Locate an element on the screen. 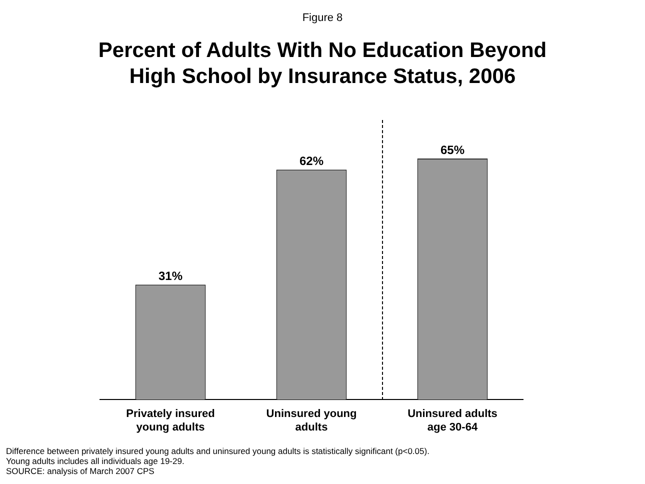 Image resolution: width=645 pixels, height=484 pixels. chart-title: Percent of Adults With No Education Beyond High School by Insurance Status, 2006 is located at coordinates (322, 64).